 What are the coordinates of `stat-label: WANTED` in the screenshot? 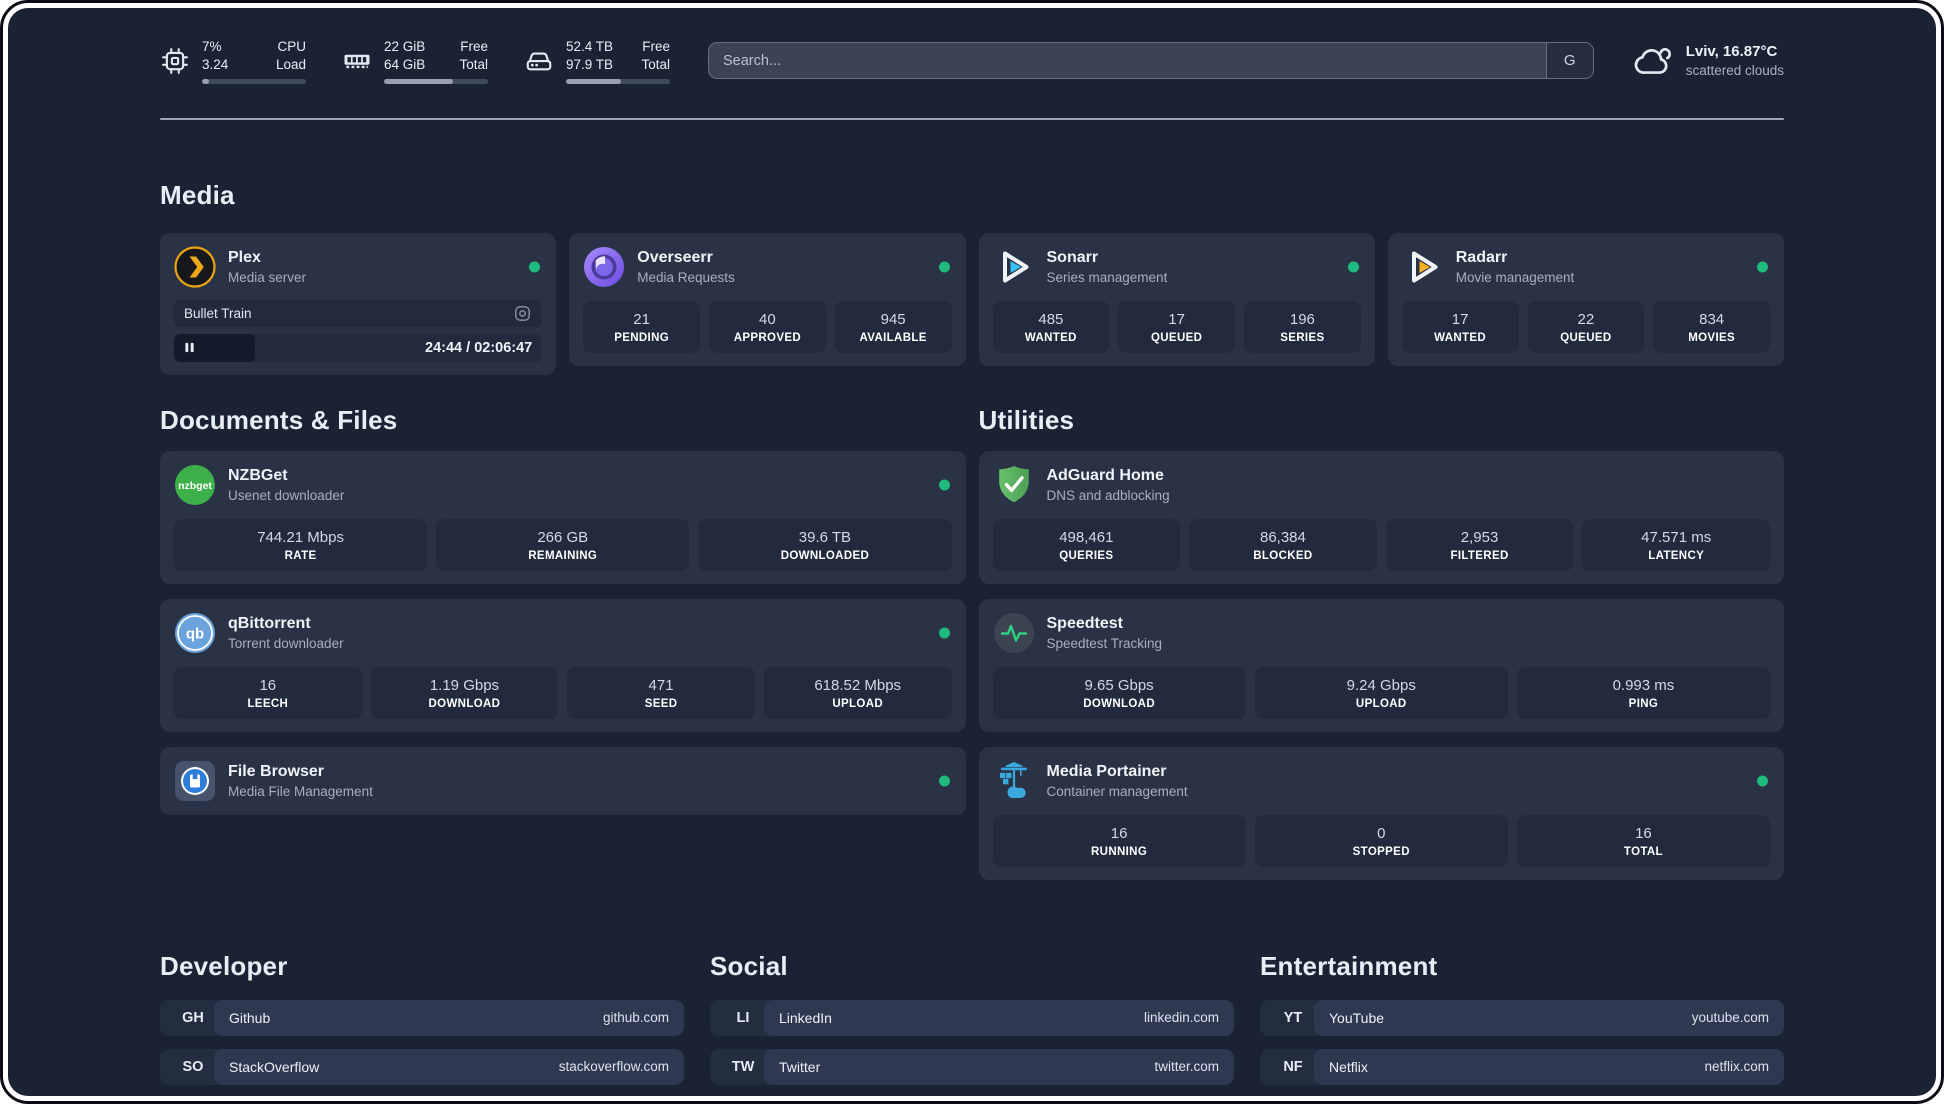 It's located at (1050, 337).